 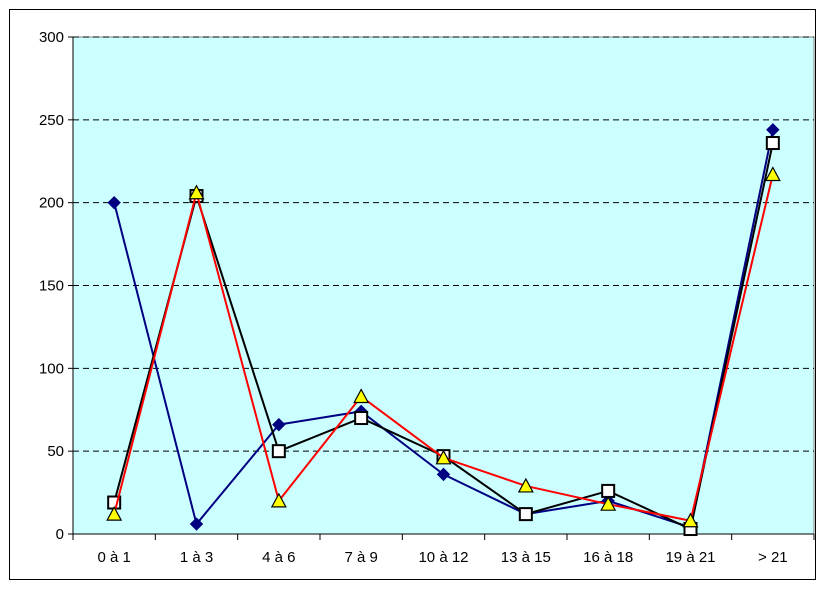 What do you see at coordinates (360, 557) in the screenshot?
I see `x-tick-label: 7 à 9` at bounding box center [360, 557].